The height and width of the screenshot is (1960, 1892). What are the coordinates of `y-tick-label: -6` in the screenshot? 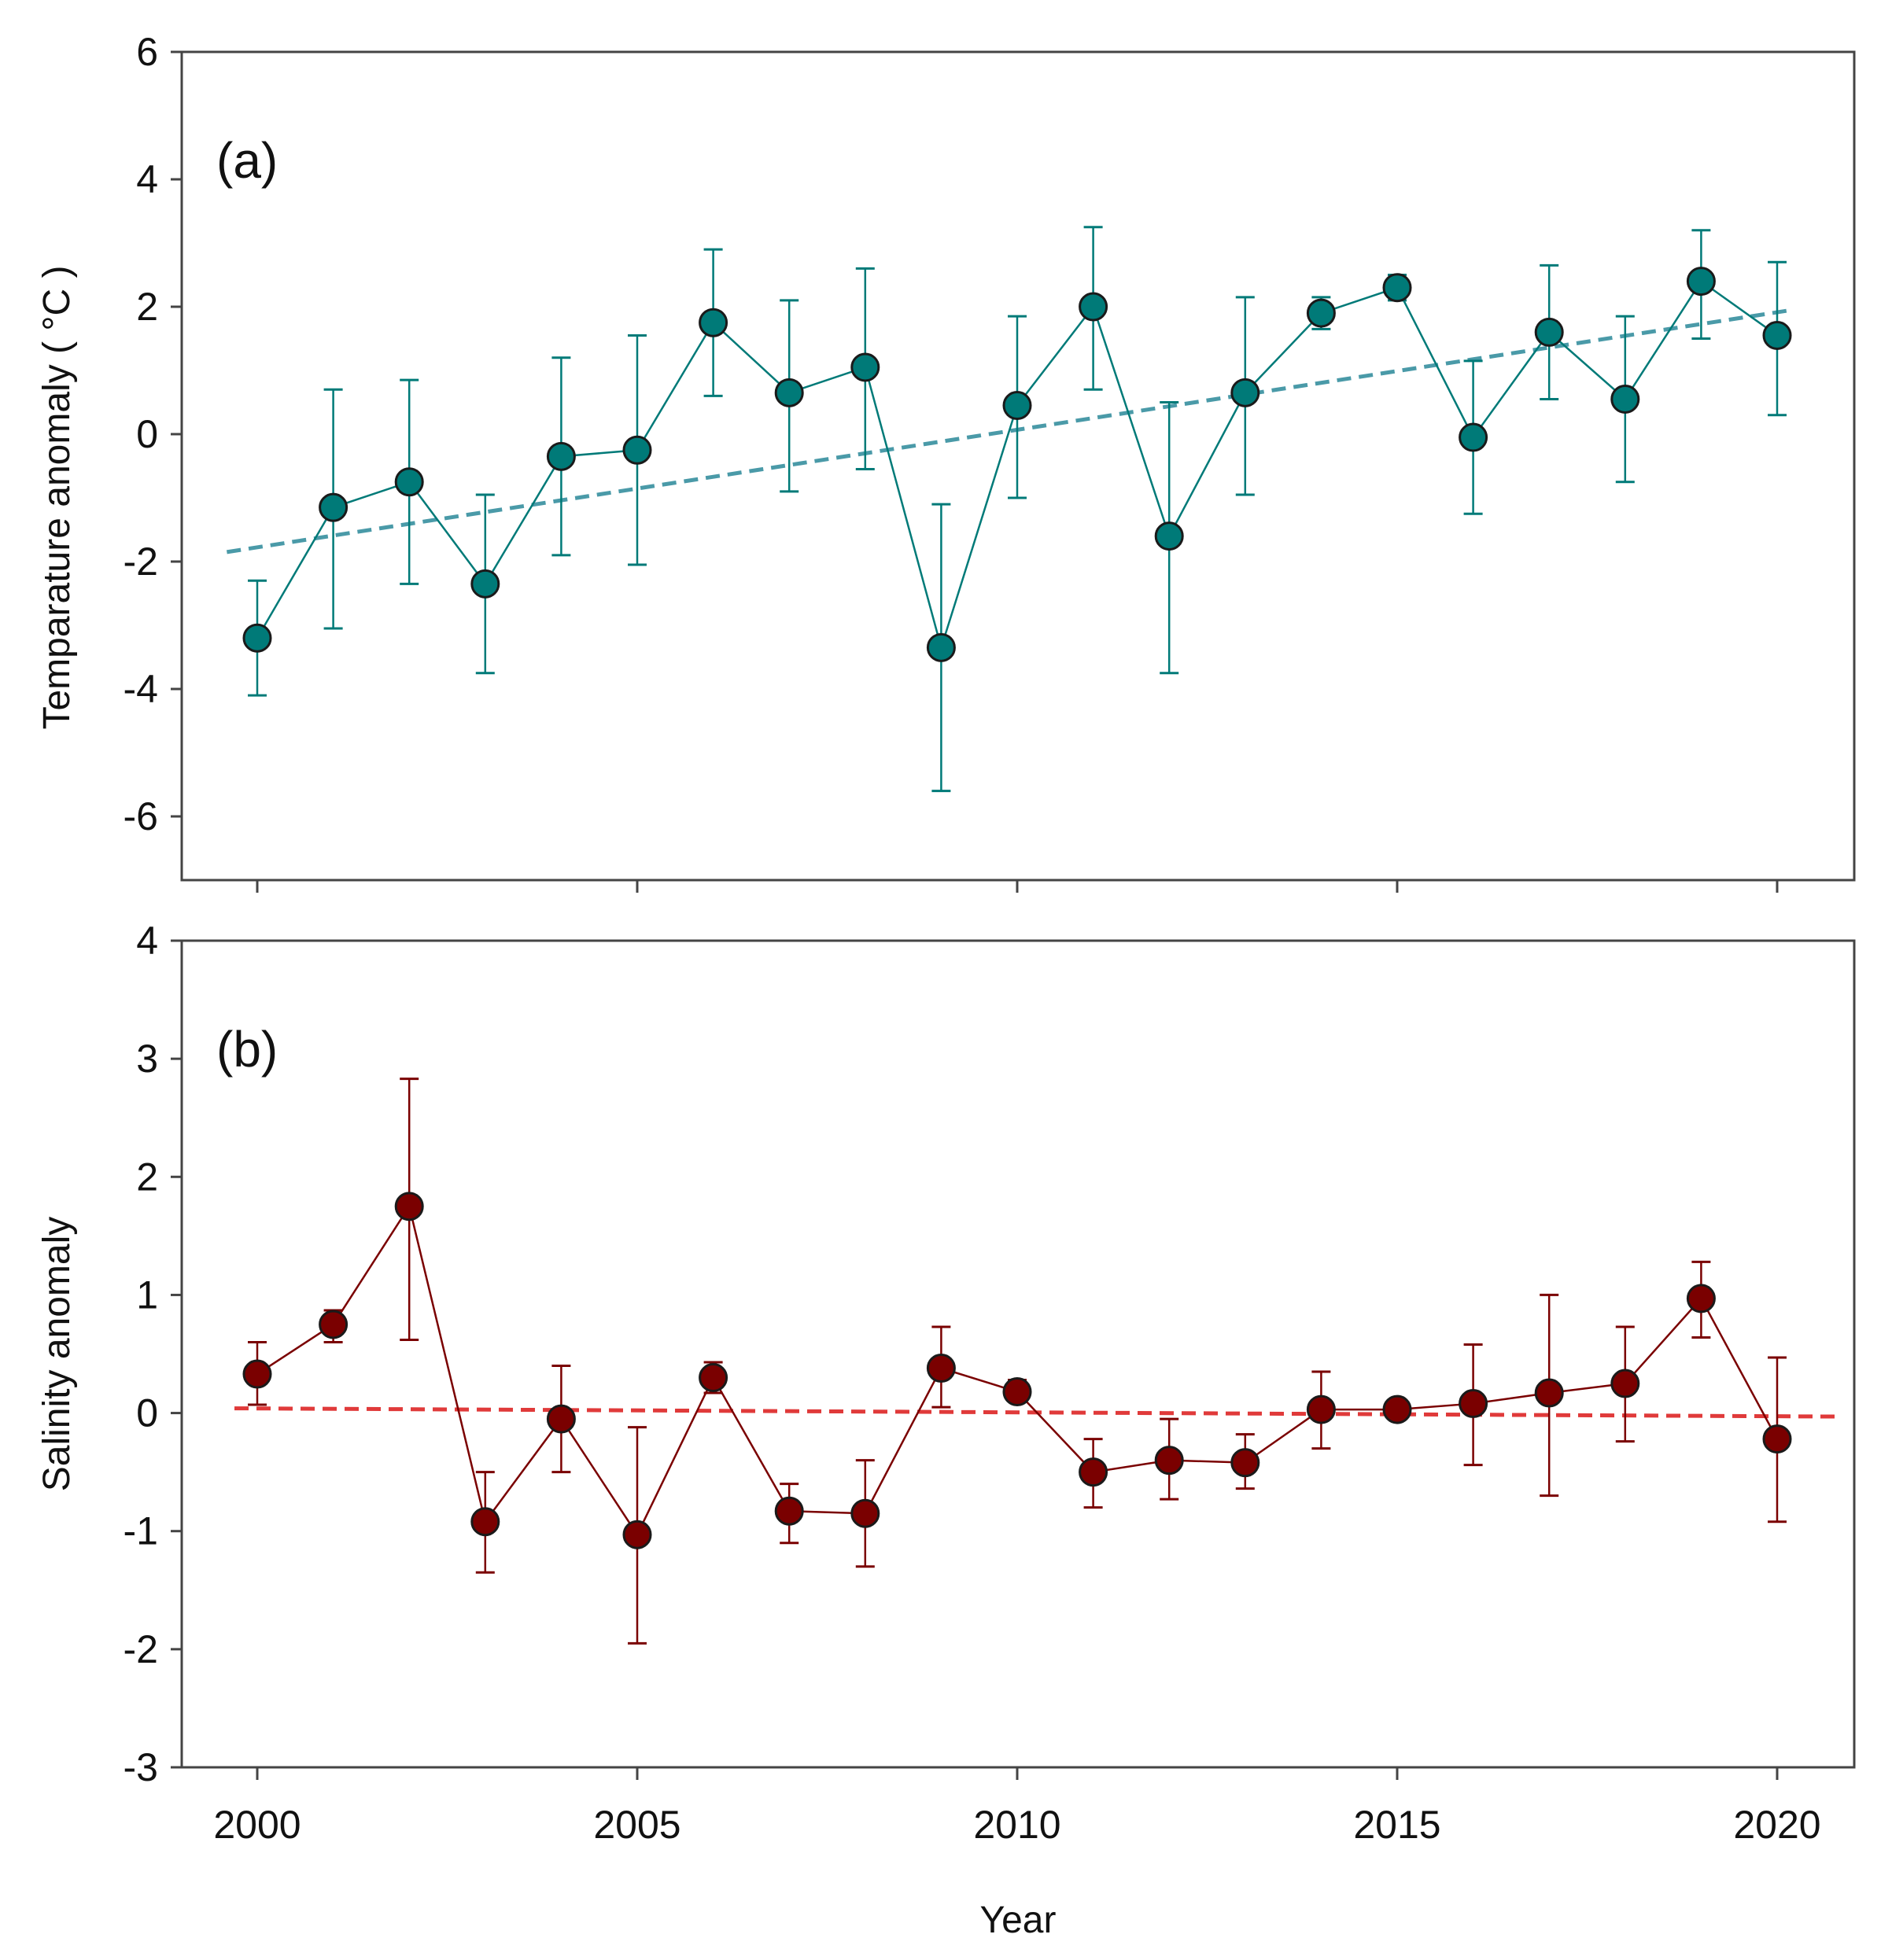 It's located at (141, 816).